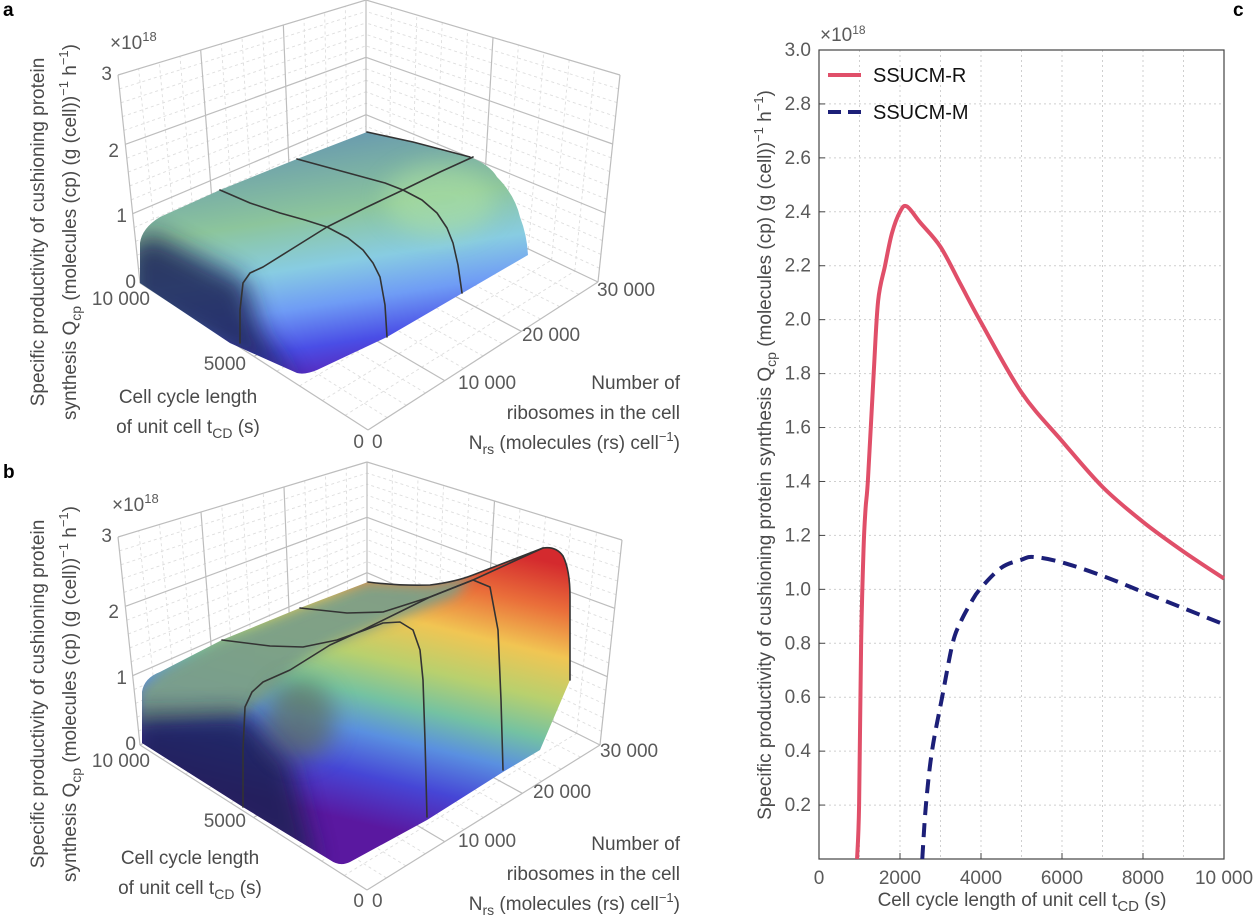 The image size is (1254, 919). What do you see at coordinates (981, 878) in the screenshot?
I see `x-tick-label: 4000` at bounding box center [981, 878].